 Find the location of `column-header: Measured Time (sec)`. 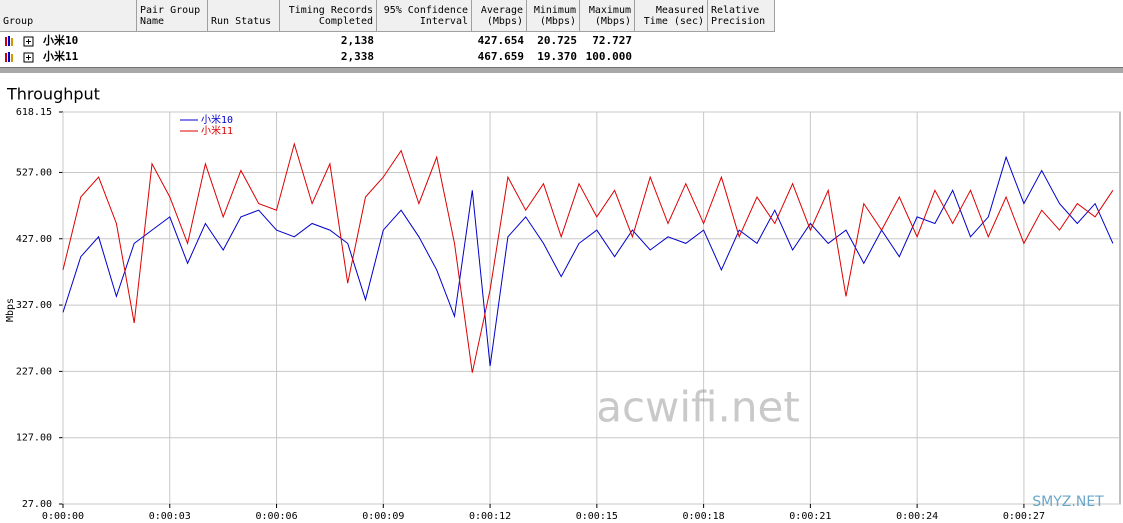

column-header: Measured Time (sec) is located at coordinates (671, 16).